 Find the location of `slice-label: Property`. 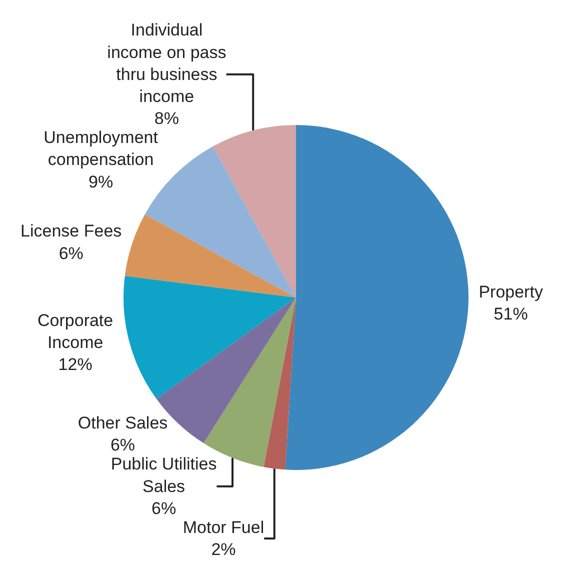

slice-label: Property is located at coordinates (511, 292).